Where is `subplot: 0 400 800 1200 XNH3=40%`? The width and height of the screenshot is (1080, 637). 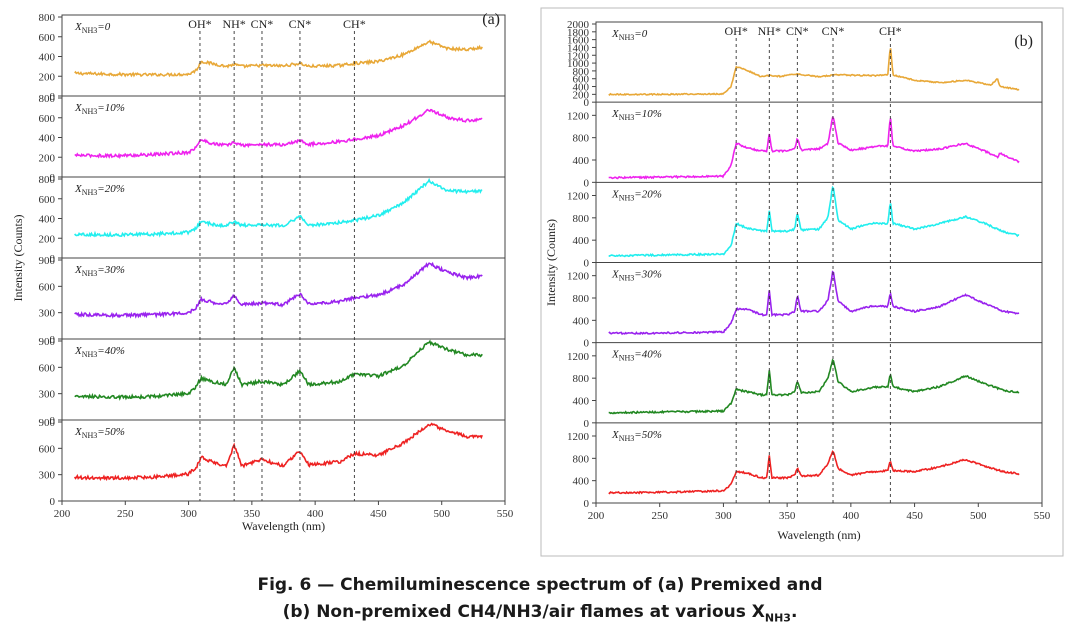 subplot: 0 400 800 1200 XNH3=40% is located at coordinates (804, 386).